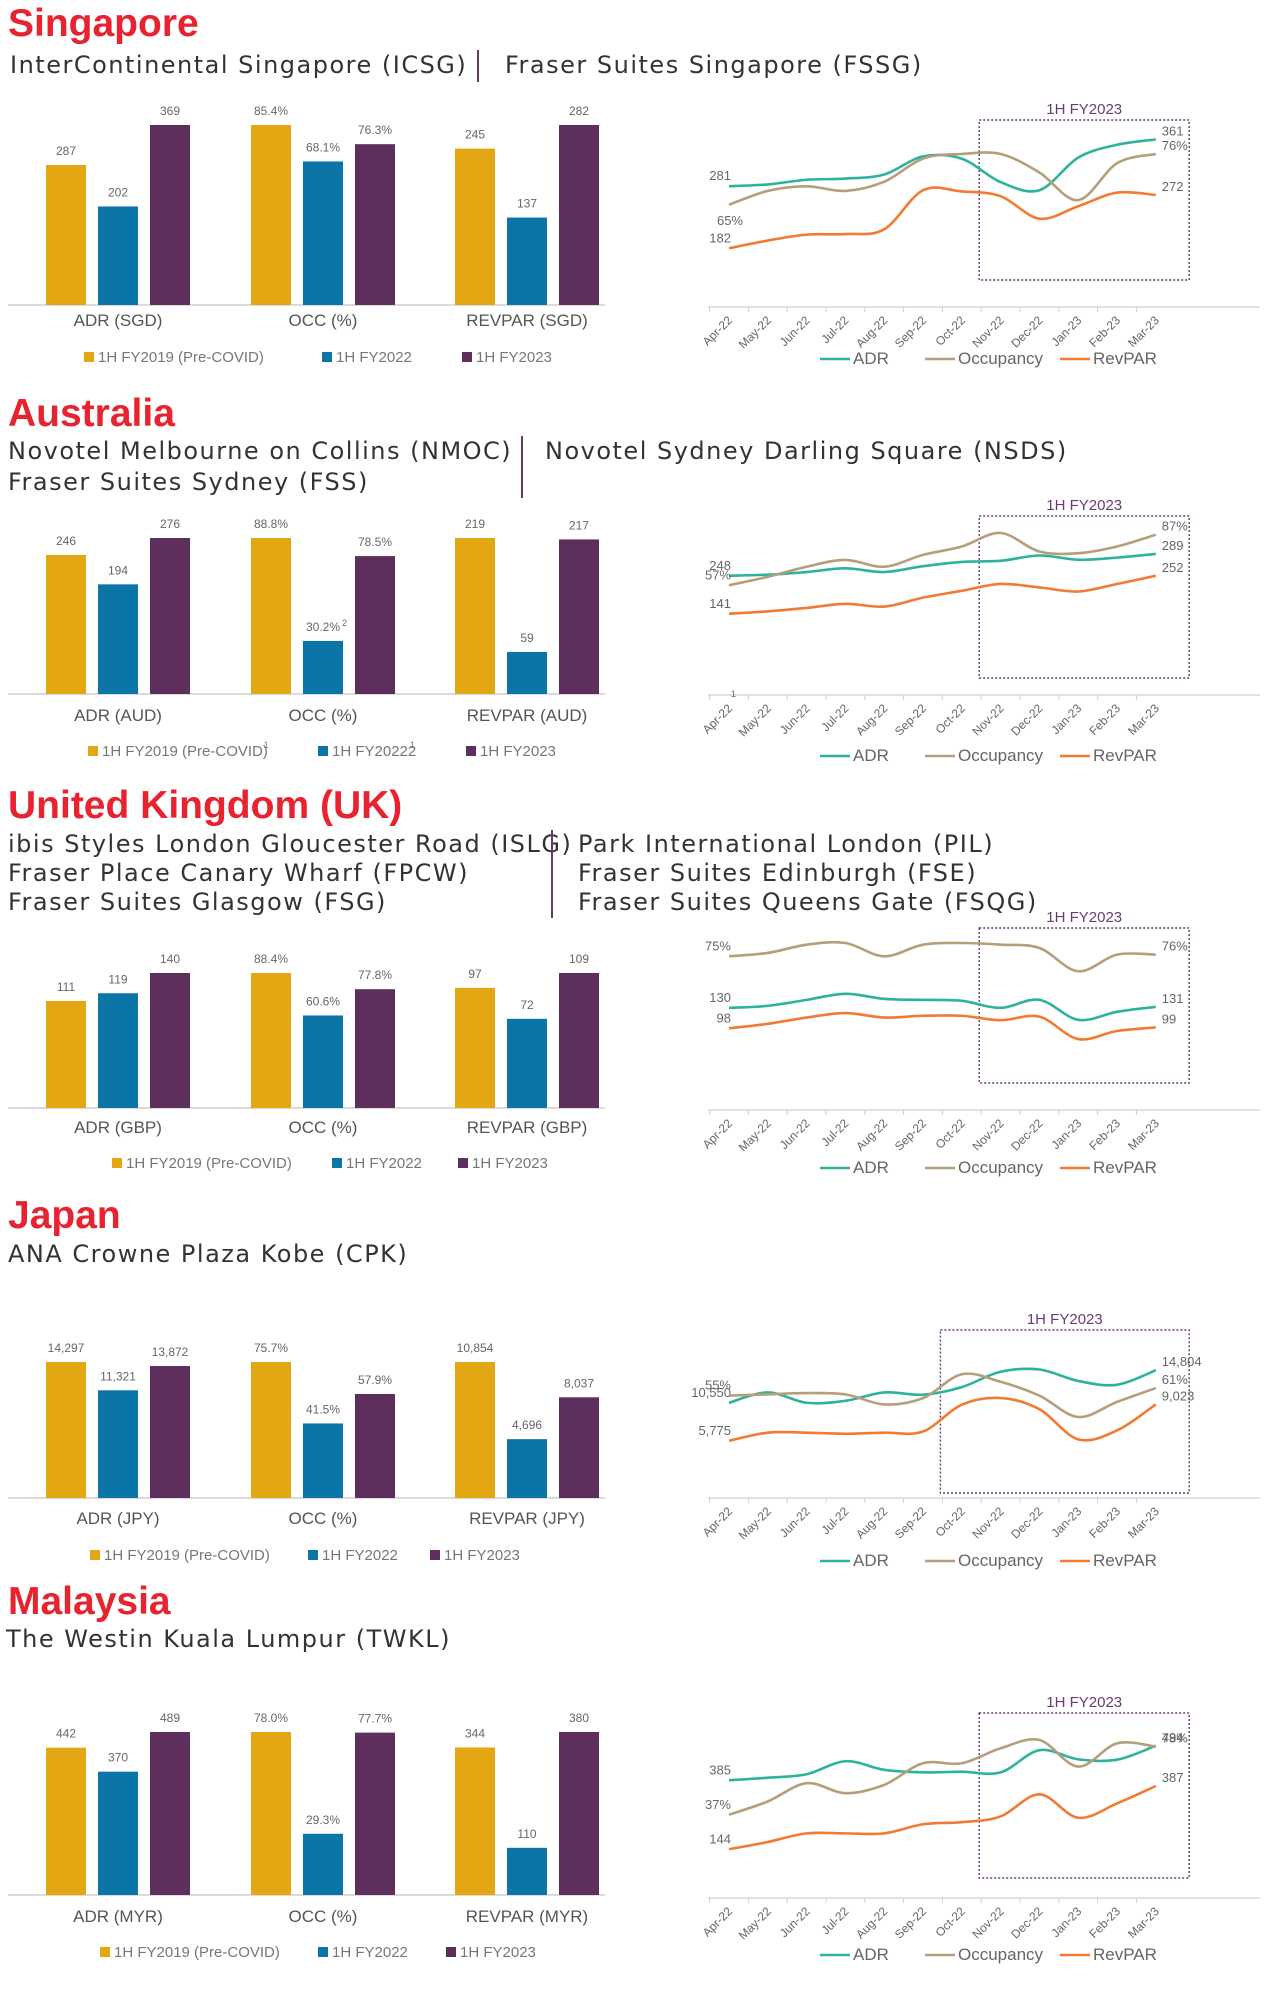 The image size is (1288, 1992). Describe the element at coordinates (806, 451) in the screenshot. I see `hotel-name: Novotel Sydney Darling Square (NSDS)` at that location.